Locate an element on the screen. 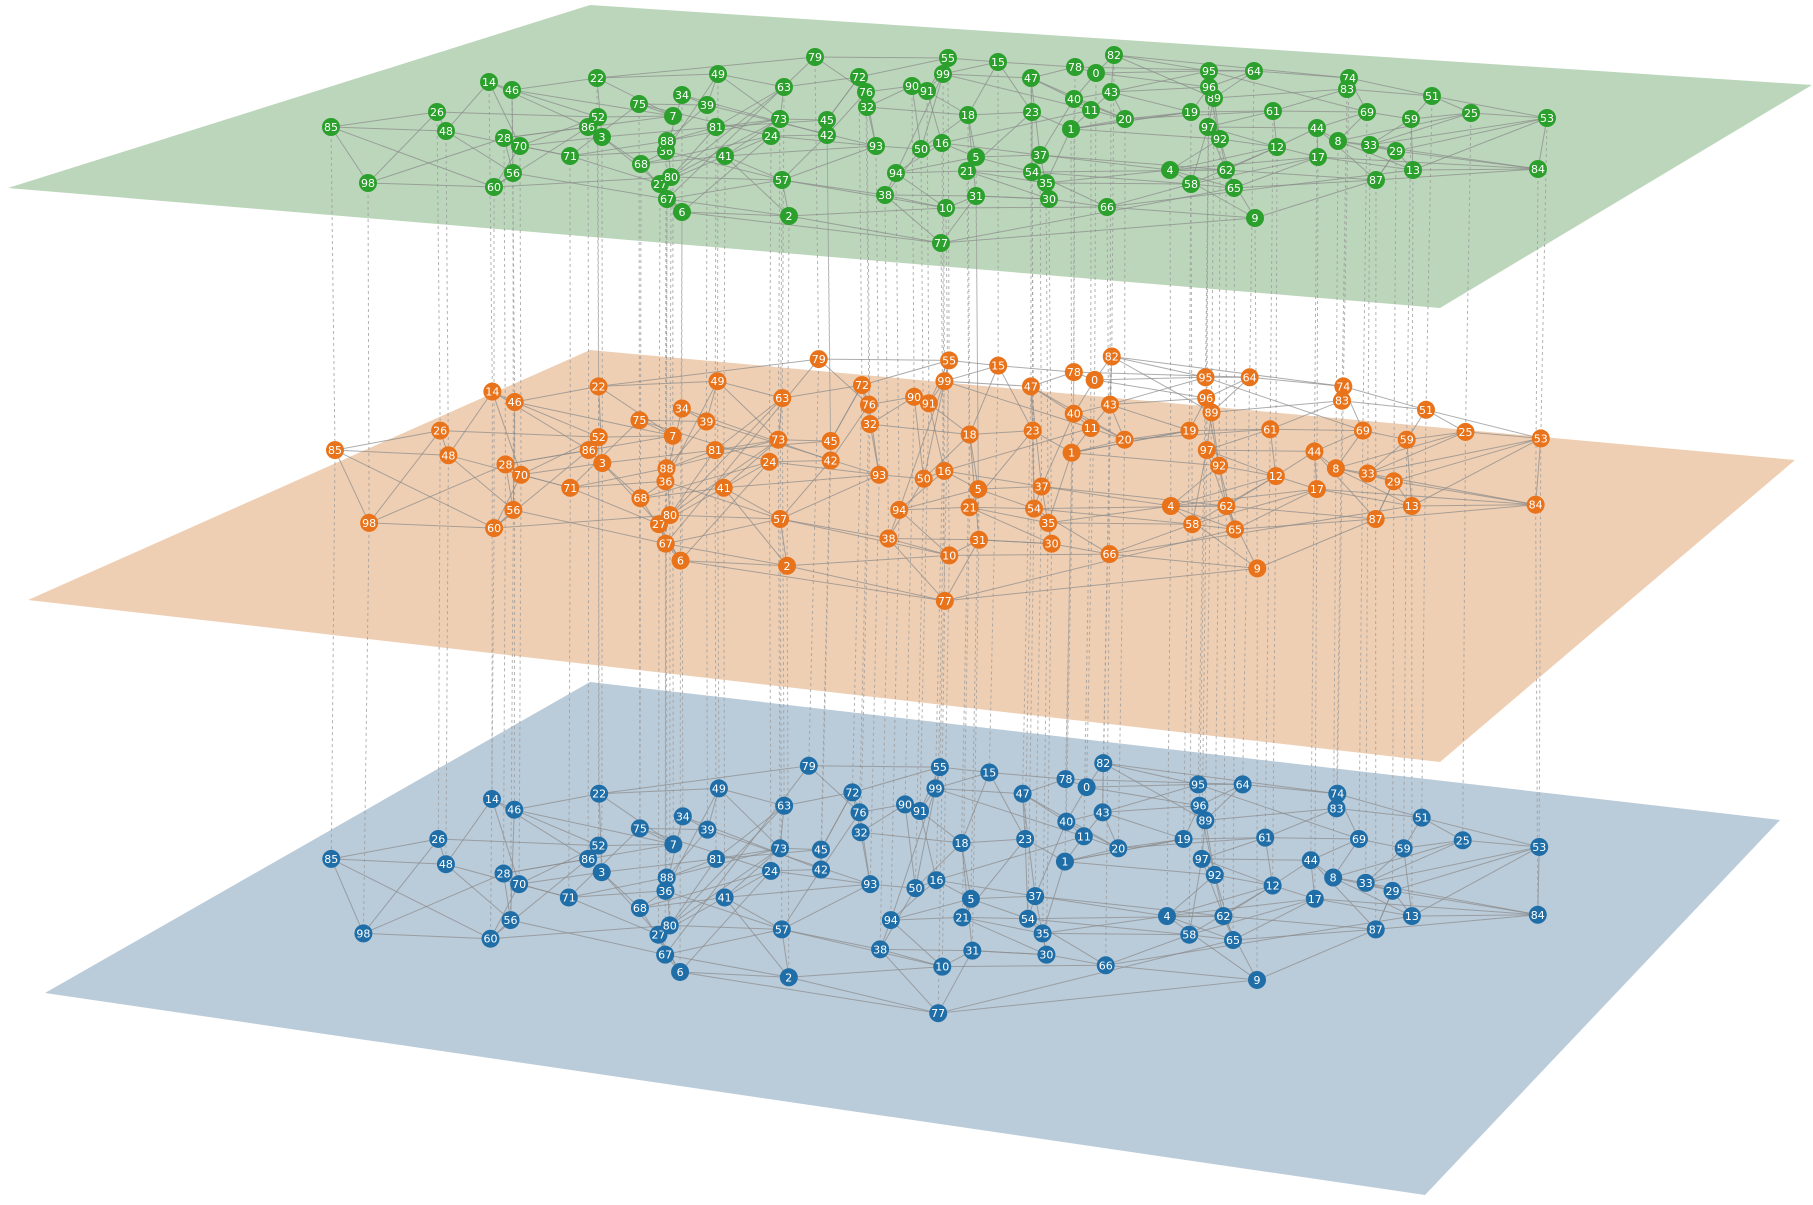 The width and height of the screenshot is (1813, 1205). node-label: 88 is located at coordinates (667, 878).